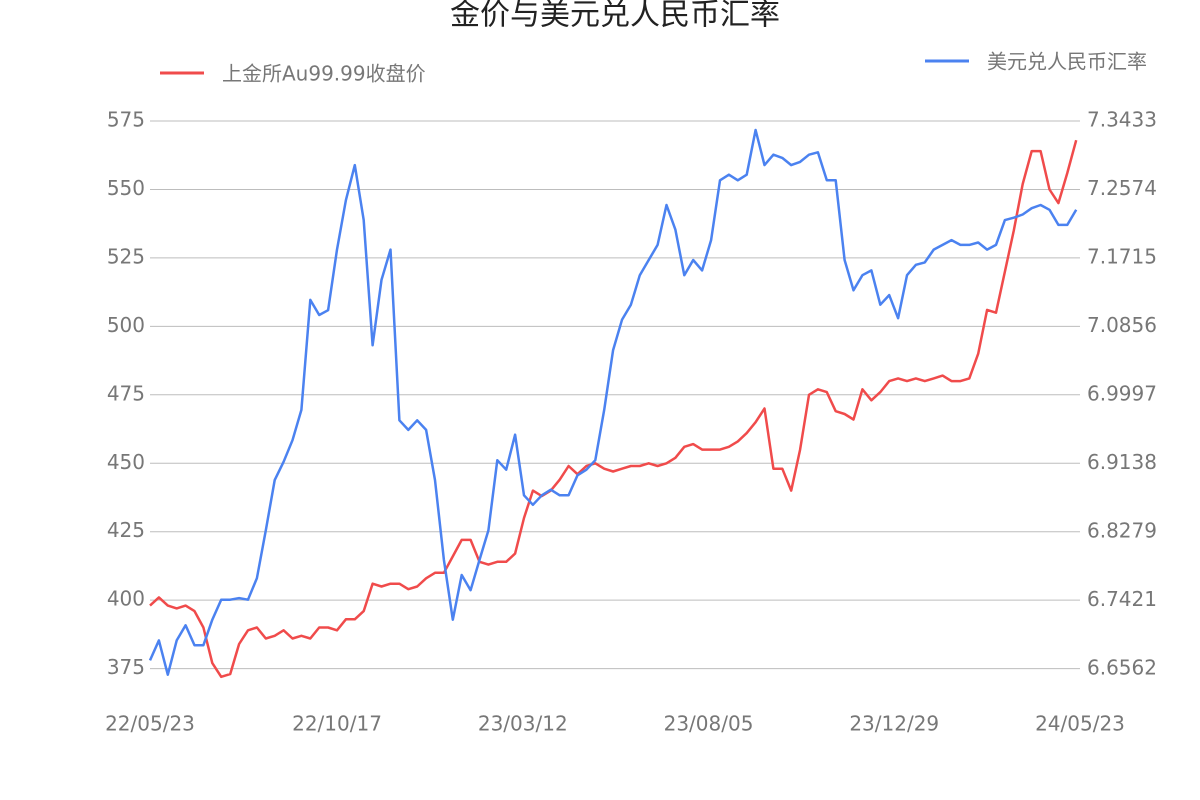 This screenshot has height=800, width=1200. I want to click on y-tick-label: 525, so click(126, 256).